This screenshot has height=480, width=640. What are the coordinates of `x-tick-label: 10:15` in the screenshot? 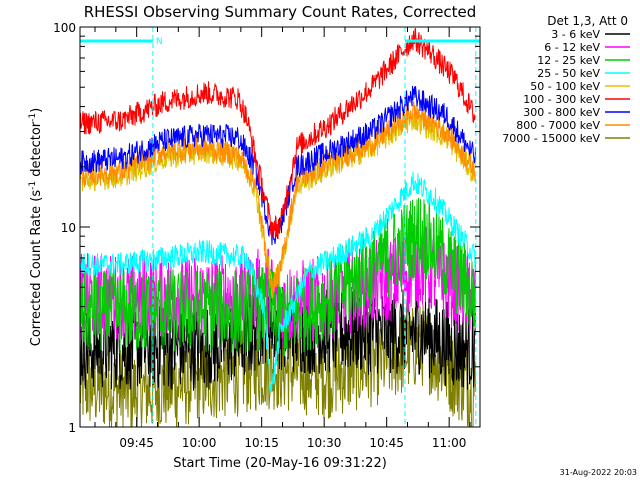 It's located at (261, 443).